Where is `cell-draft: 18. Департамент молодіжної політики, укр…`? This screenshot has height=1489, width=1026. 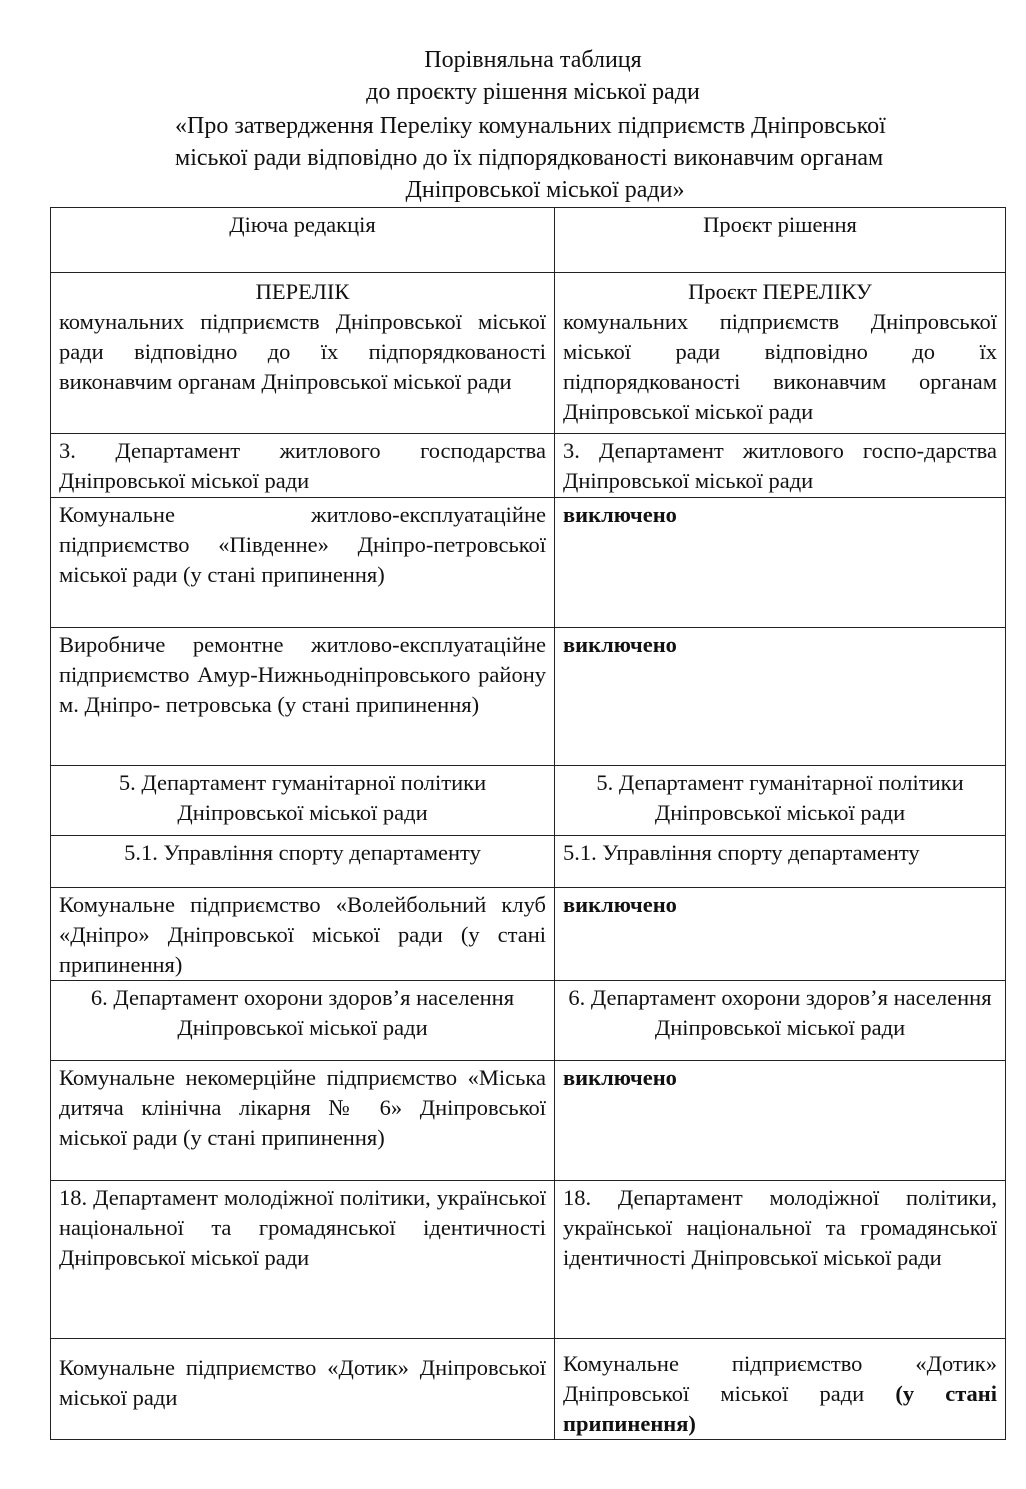
cell-draft: 18. Департамент молодіжної політики, укр… is located at coordinates (780, 1259).